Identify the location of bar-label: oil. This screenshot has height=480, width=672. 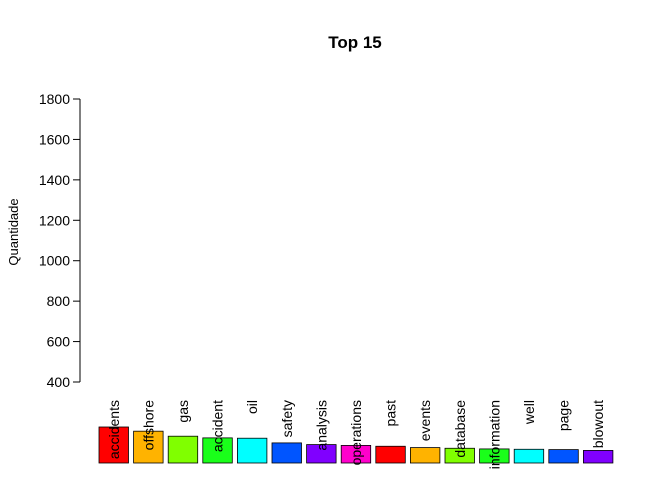
(252, 407).